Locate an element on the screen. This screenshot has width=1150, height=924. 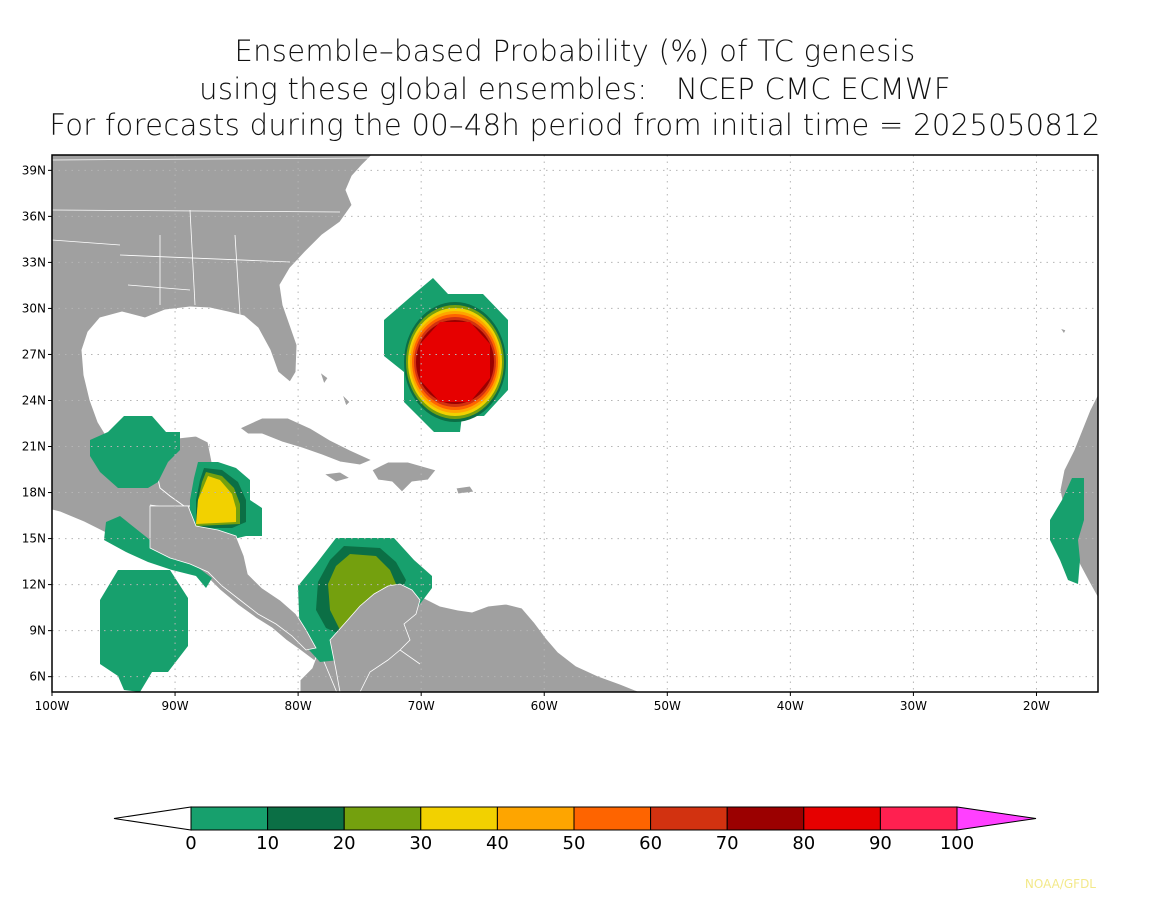
land-canary-islands is located at coordinates (1062, 331).